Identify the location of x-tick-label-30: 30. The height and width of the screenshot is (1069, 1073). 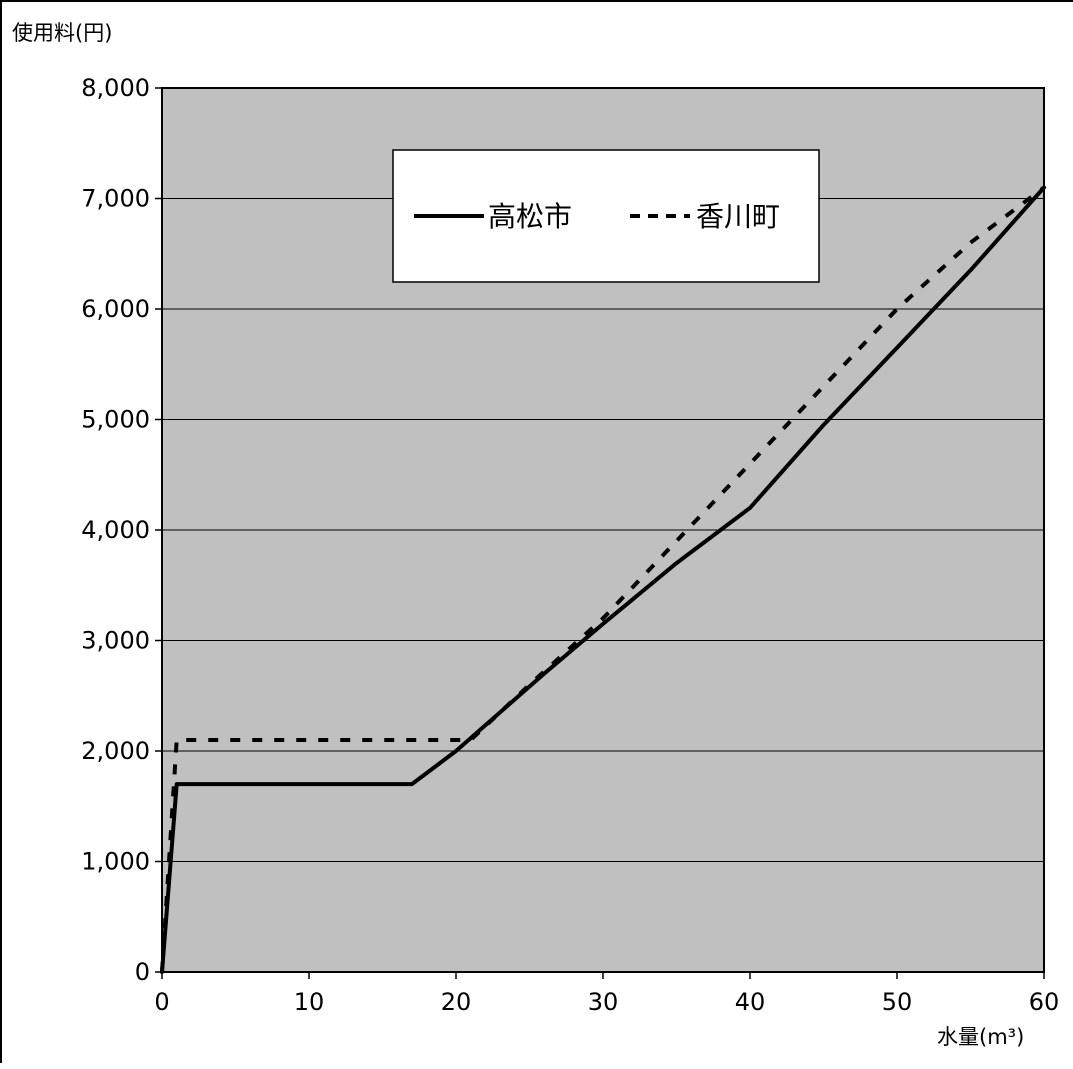
(603, 1002).